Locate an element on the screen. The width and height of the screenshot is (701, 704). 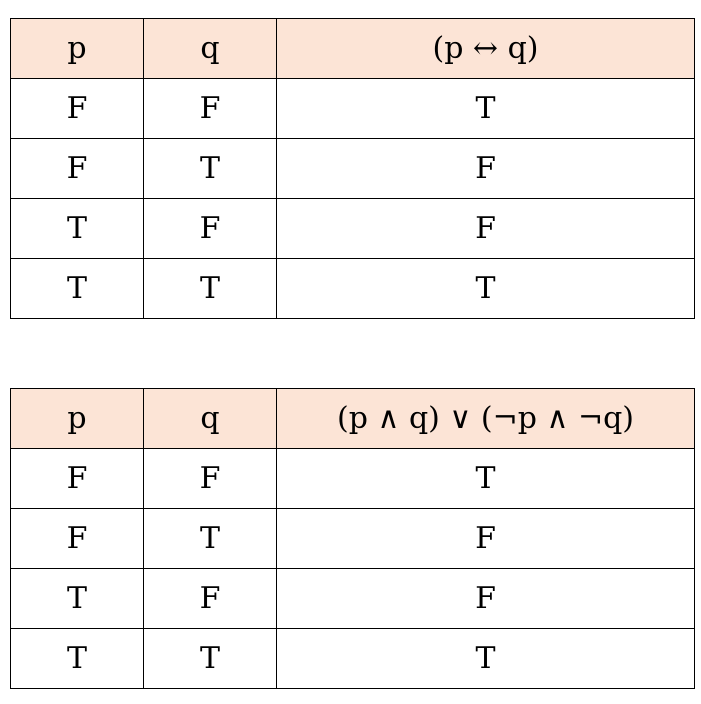
column-header: (p ∧ q) ∨ (¬p ∧ ¬q) is located at coordinates (485, 418).